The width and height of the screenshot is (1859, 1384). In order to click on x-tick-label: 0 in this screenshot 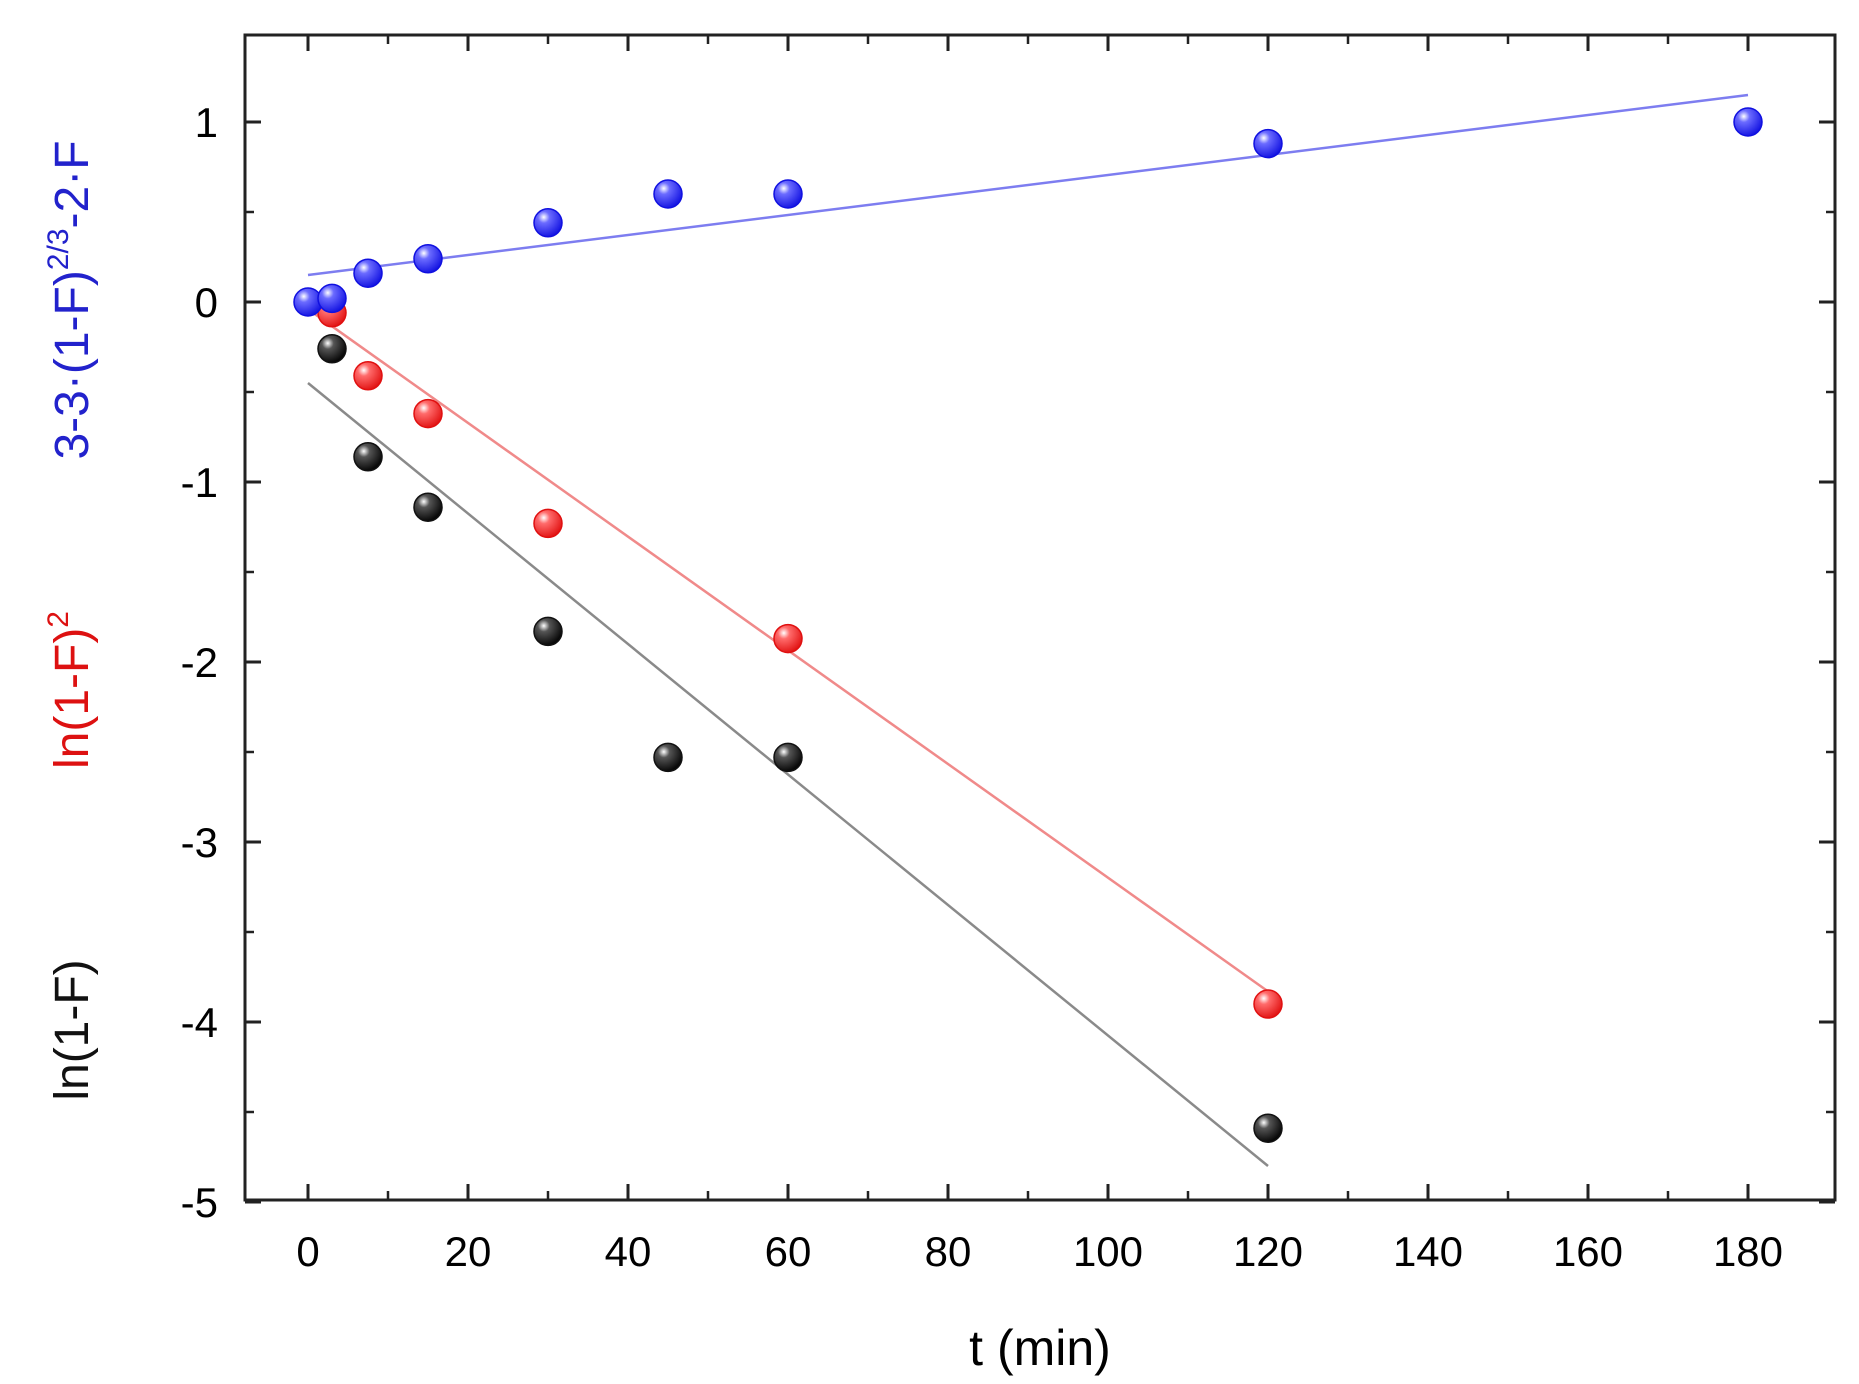, I will do `click(307, 1251)`.